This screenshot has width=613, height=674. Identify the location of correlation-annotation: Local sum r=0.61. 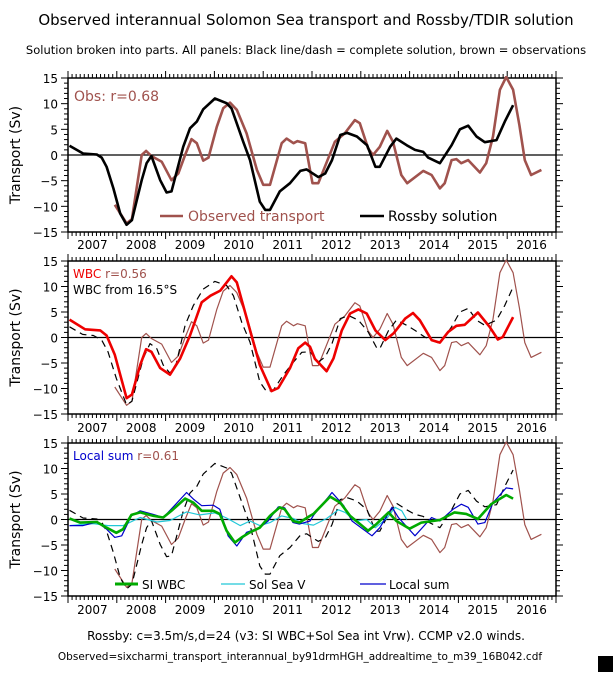
(126, 456).